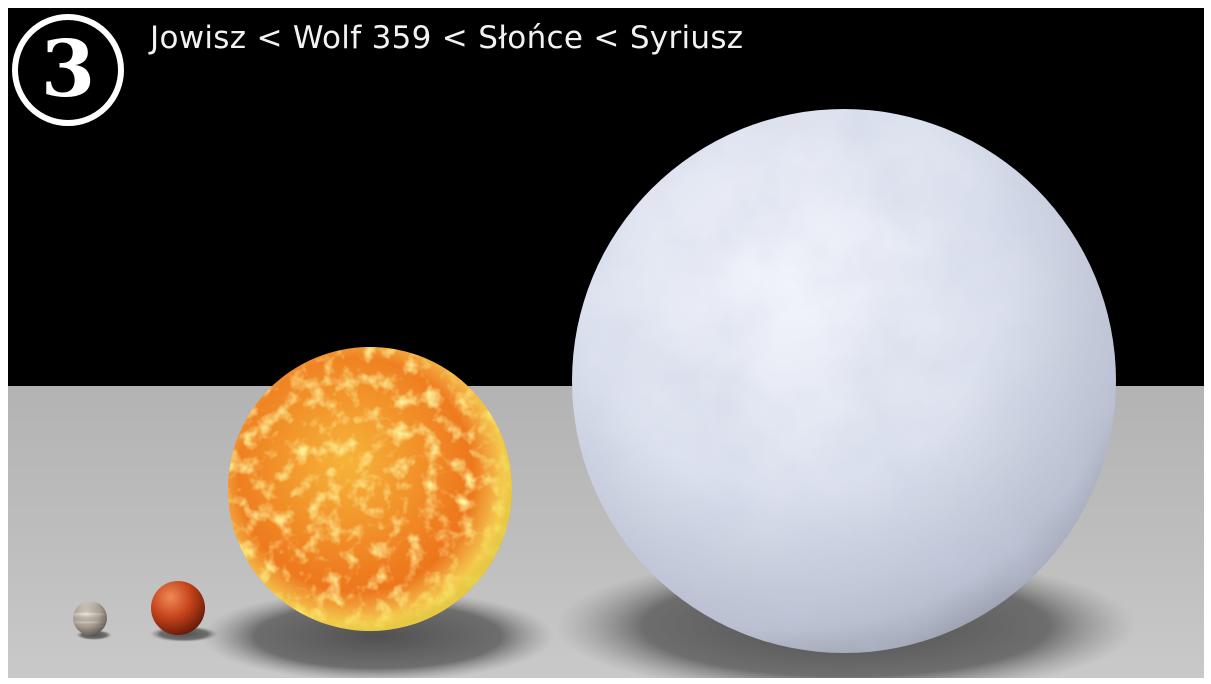  I want to click on sun-shadow, so click(378, 634).